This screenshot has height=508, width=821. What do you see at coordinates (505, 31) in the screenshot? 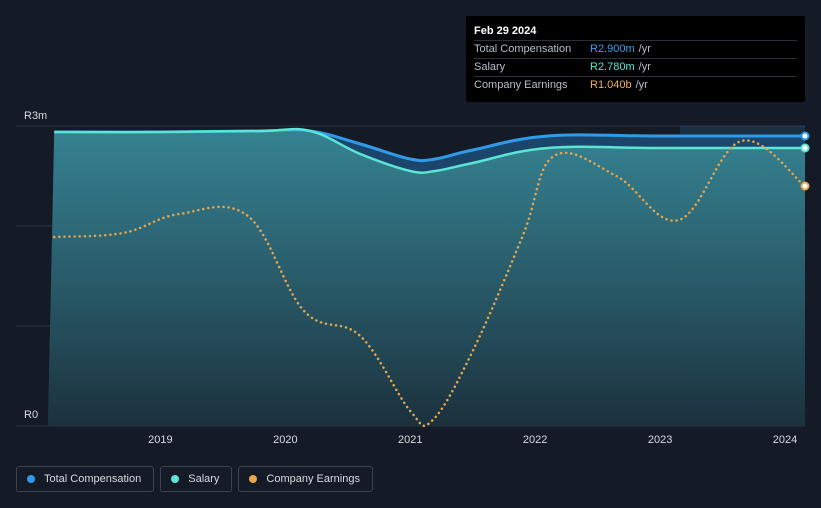
I see `tooltip-date: Feb 29 2024` at bounding box center [505, 31].